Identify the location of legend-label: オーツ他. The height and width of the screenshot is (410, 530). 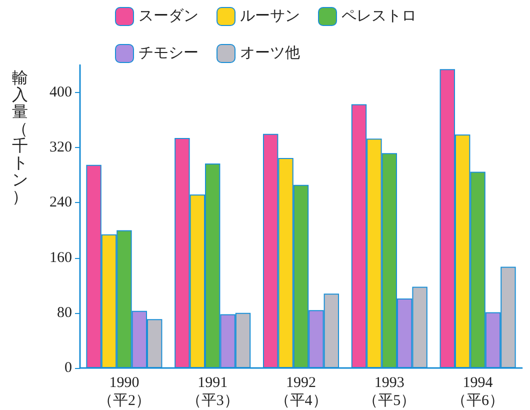
(270, 53).